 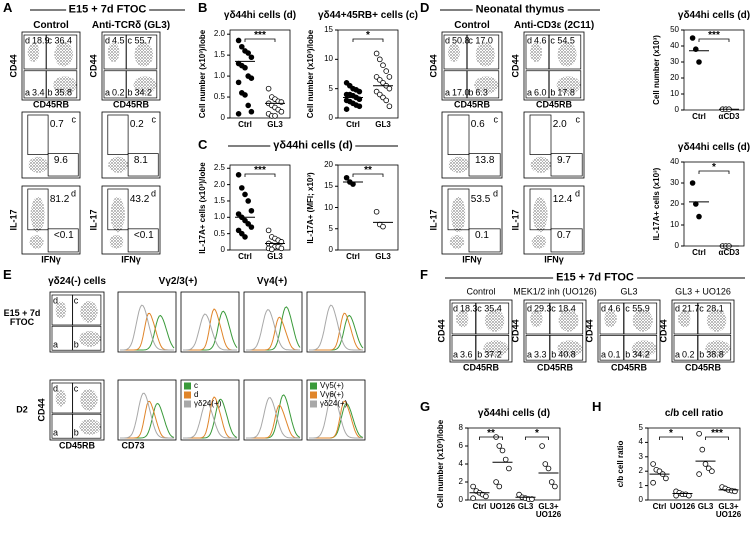 What do you see at coordinates (461, 92) in the screenshot?
I see `gate-percent: 17.0` at bounding box center [461, 92].